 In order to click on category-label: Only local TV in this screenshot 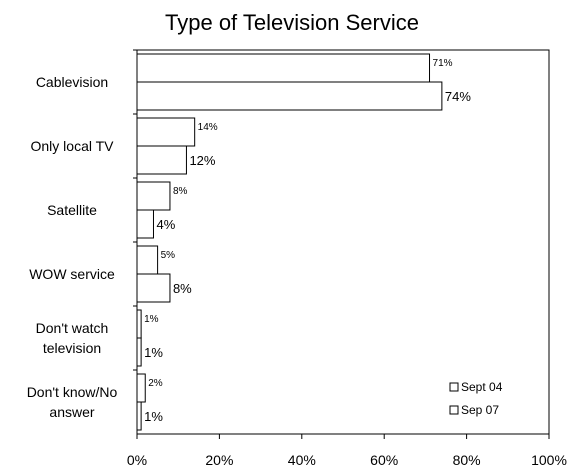, I will do `click(73, 146)`.